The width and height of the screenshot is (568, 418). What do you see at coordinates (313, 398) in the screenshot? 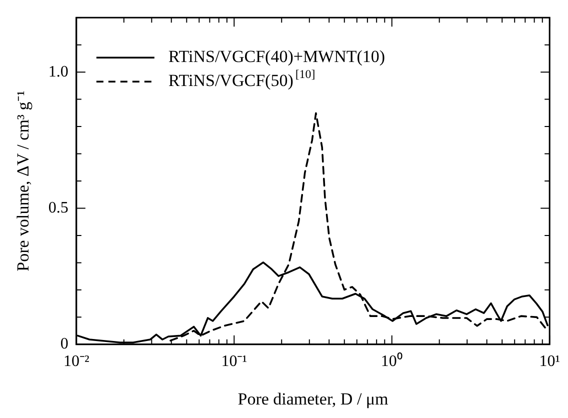
I see `x-axis-title: Pore diameter, D / μm` at bounding box center [313, 398].